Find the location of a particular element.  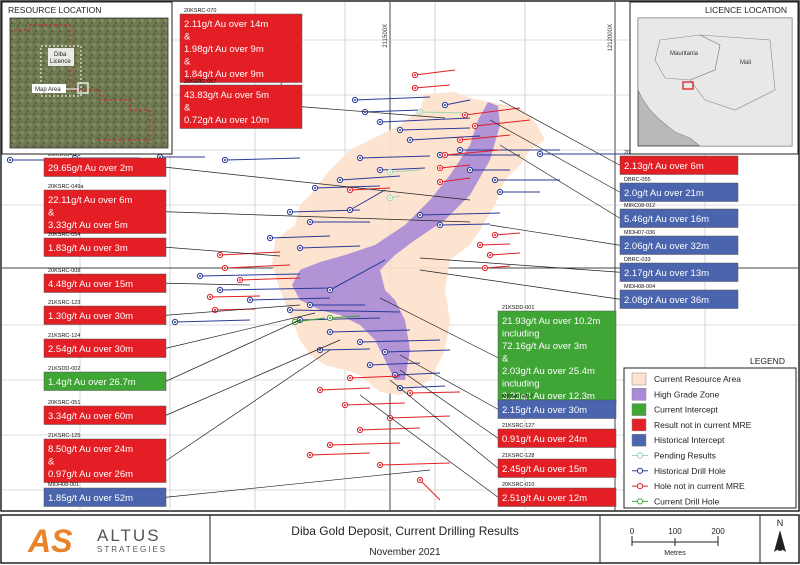

map-area-box is located at coordinates (83, 88).